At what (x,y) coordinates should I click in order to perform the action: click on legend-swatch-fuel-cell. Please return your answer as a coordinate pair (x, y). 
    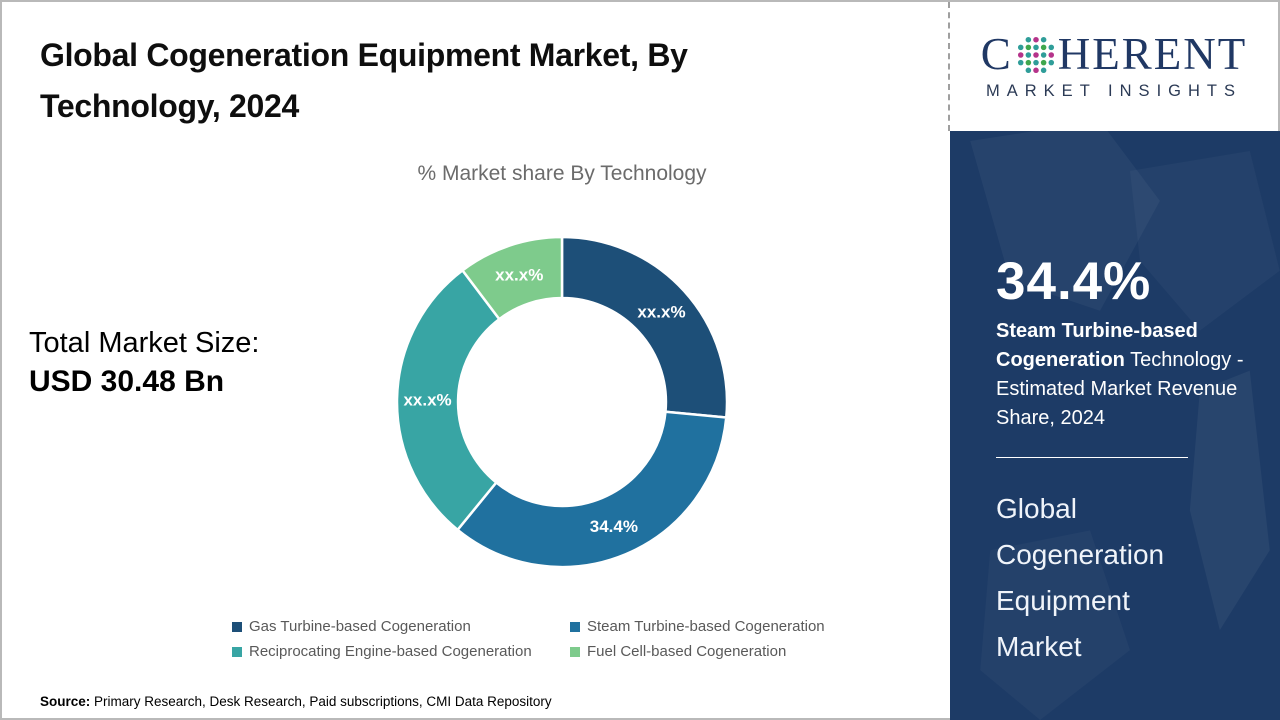
    Looking at the image, I should click on (575, 651).